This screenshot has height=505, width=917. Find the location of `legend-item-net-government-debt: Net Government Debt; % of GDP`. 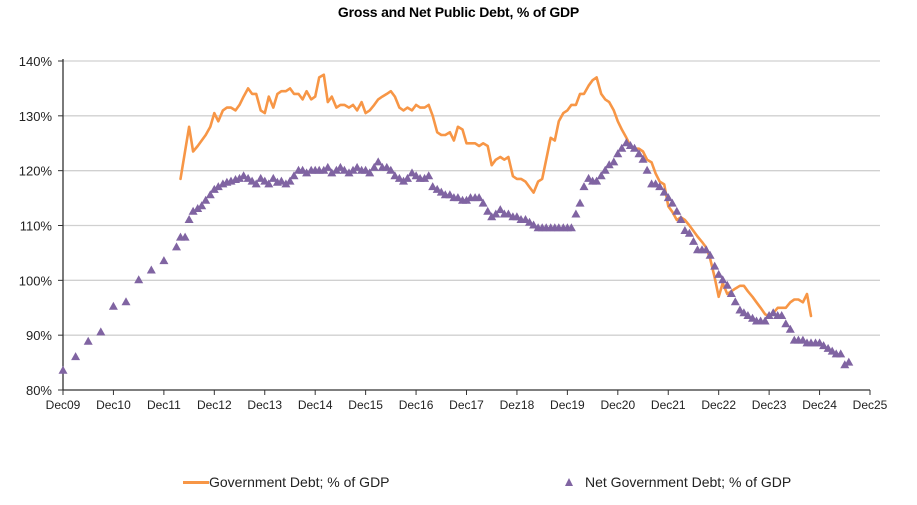

legend-item-net-government-debt: Net Government Debt; % of GDP is located at coordinates (678, 482).